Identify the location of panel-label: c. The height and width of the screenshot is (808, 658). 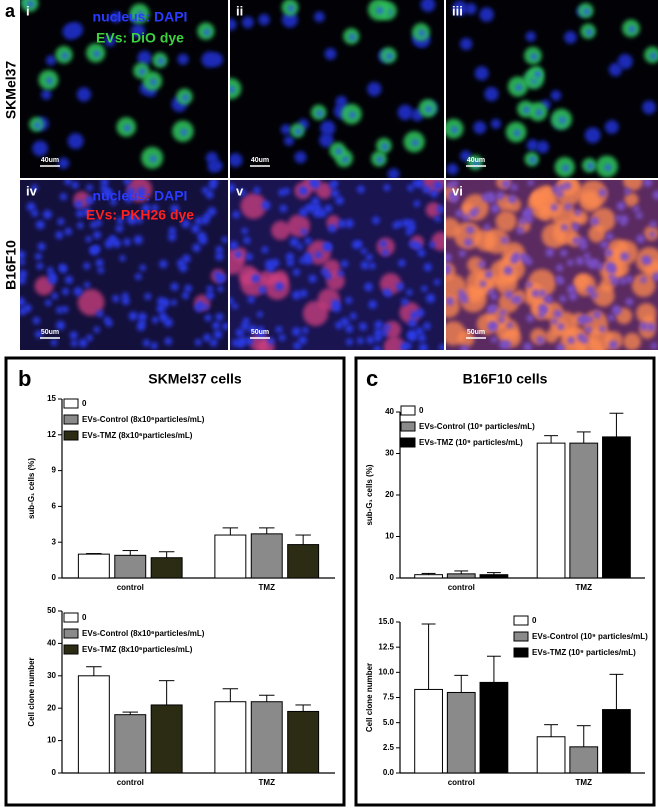
(372, 378).